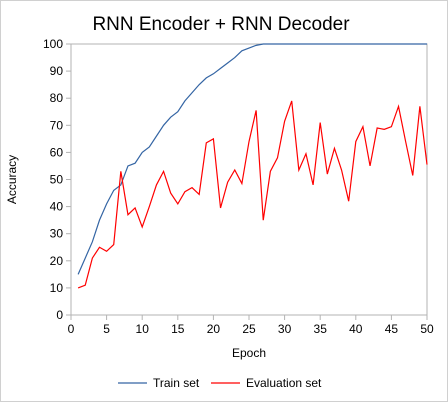 The width and height of the screenshot is (448, 402). I want to click on y-tick-label: 80, so click(57, 98).